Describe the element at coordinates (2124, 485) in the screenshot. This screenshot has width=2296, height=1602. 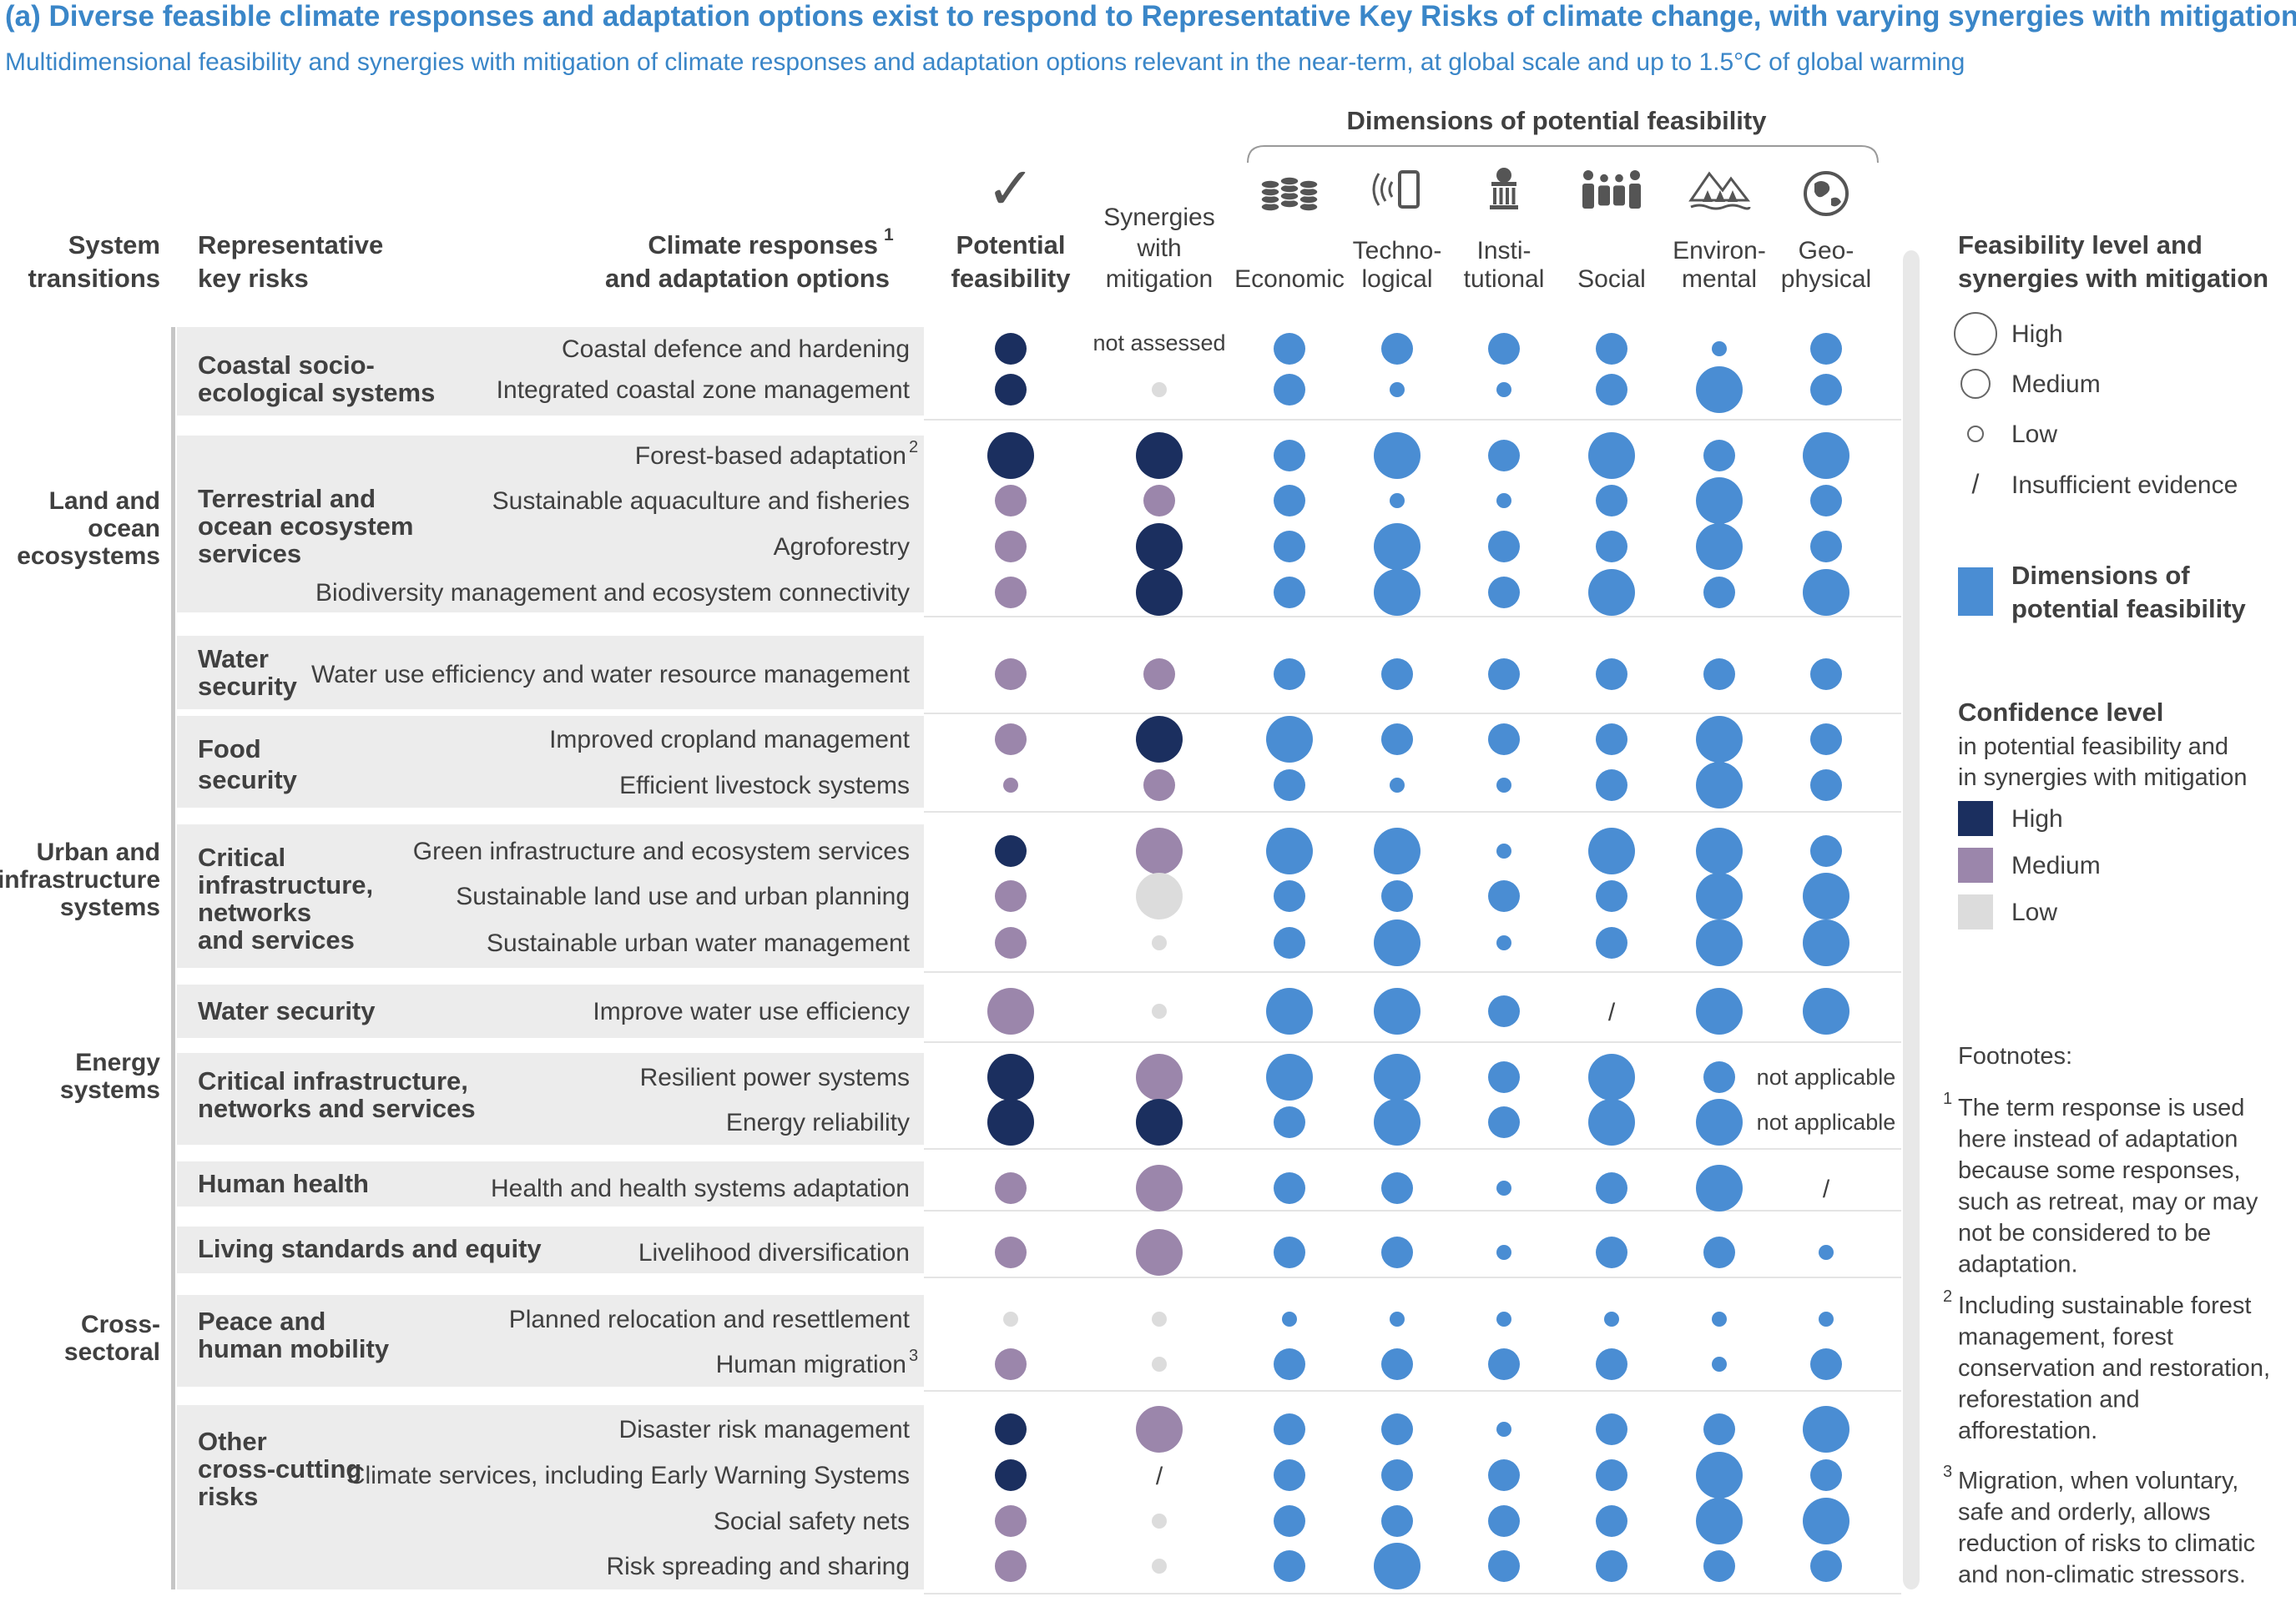
I see `legend-insufficient-label: Insufficient evidence` at that location.